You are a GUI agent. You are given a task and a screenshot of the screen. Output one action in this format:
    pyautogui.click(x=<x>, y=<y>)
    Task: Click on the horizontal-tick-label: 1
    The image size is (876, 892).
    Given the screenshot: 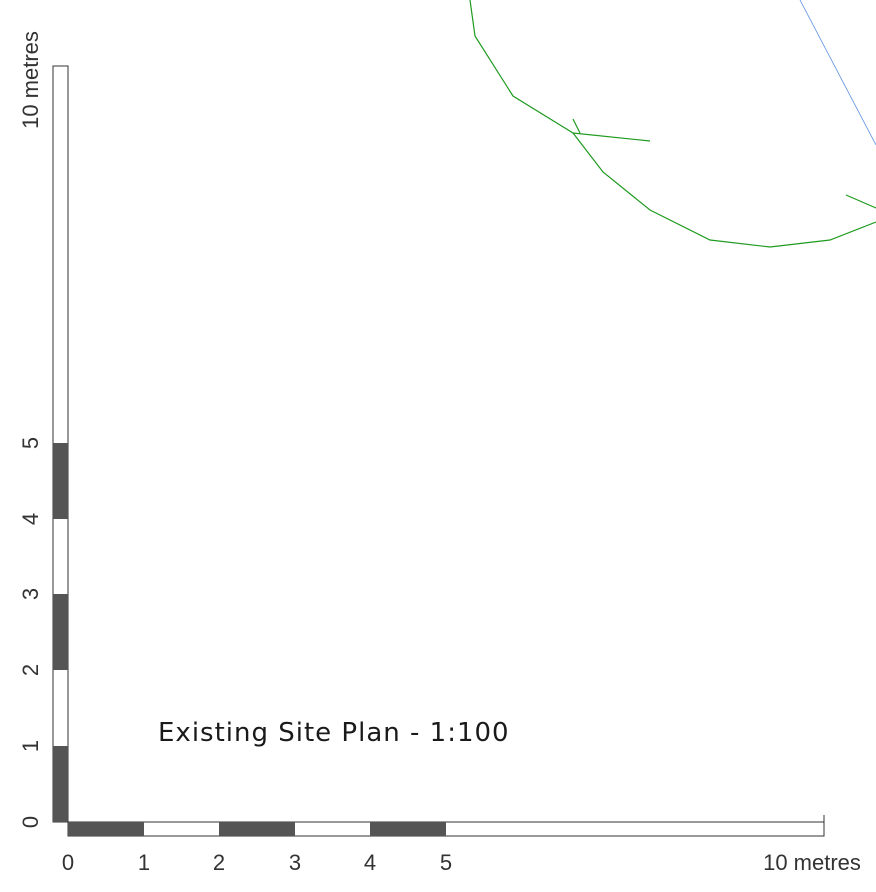 What is the action you would take?
    pyautogui.click(x=144, y=862)
    